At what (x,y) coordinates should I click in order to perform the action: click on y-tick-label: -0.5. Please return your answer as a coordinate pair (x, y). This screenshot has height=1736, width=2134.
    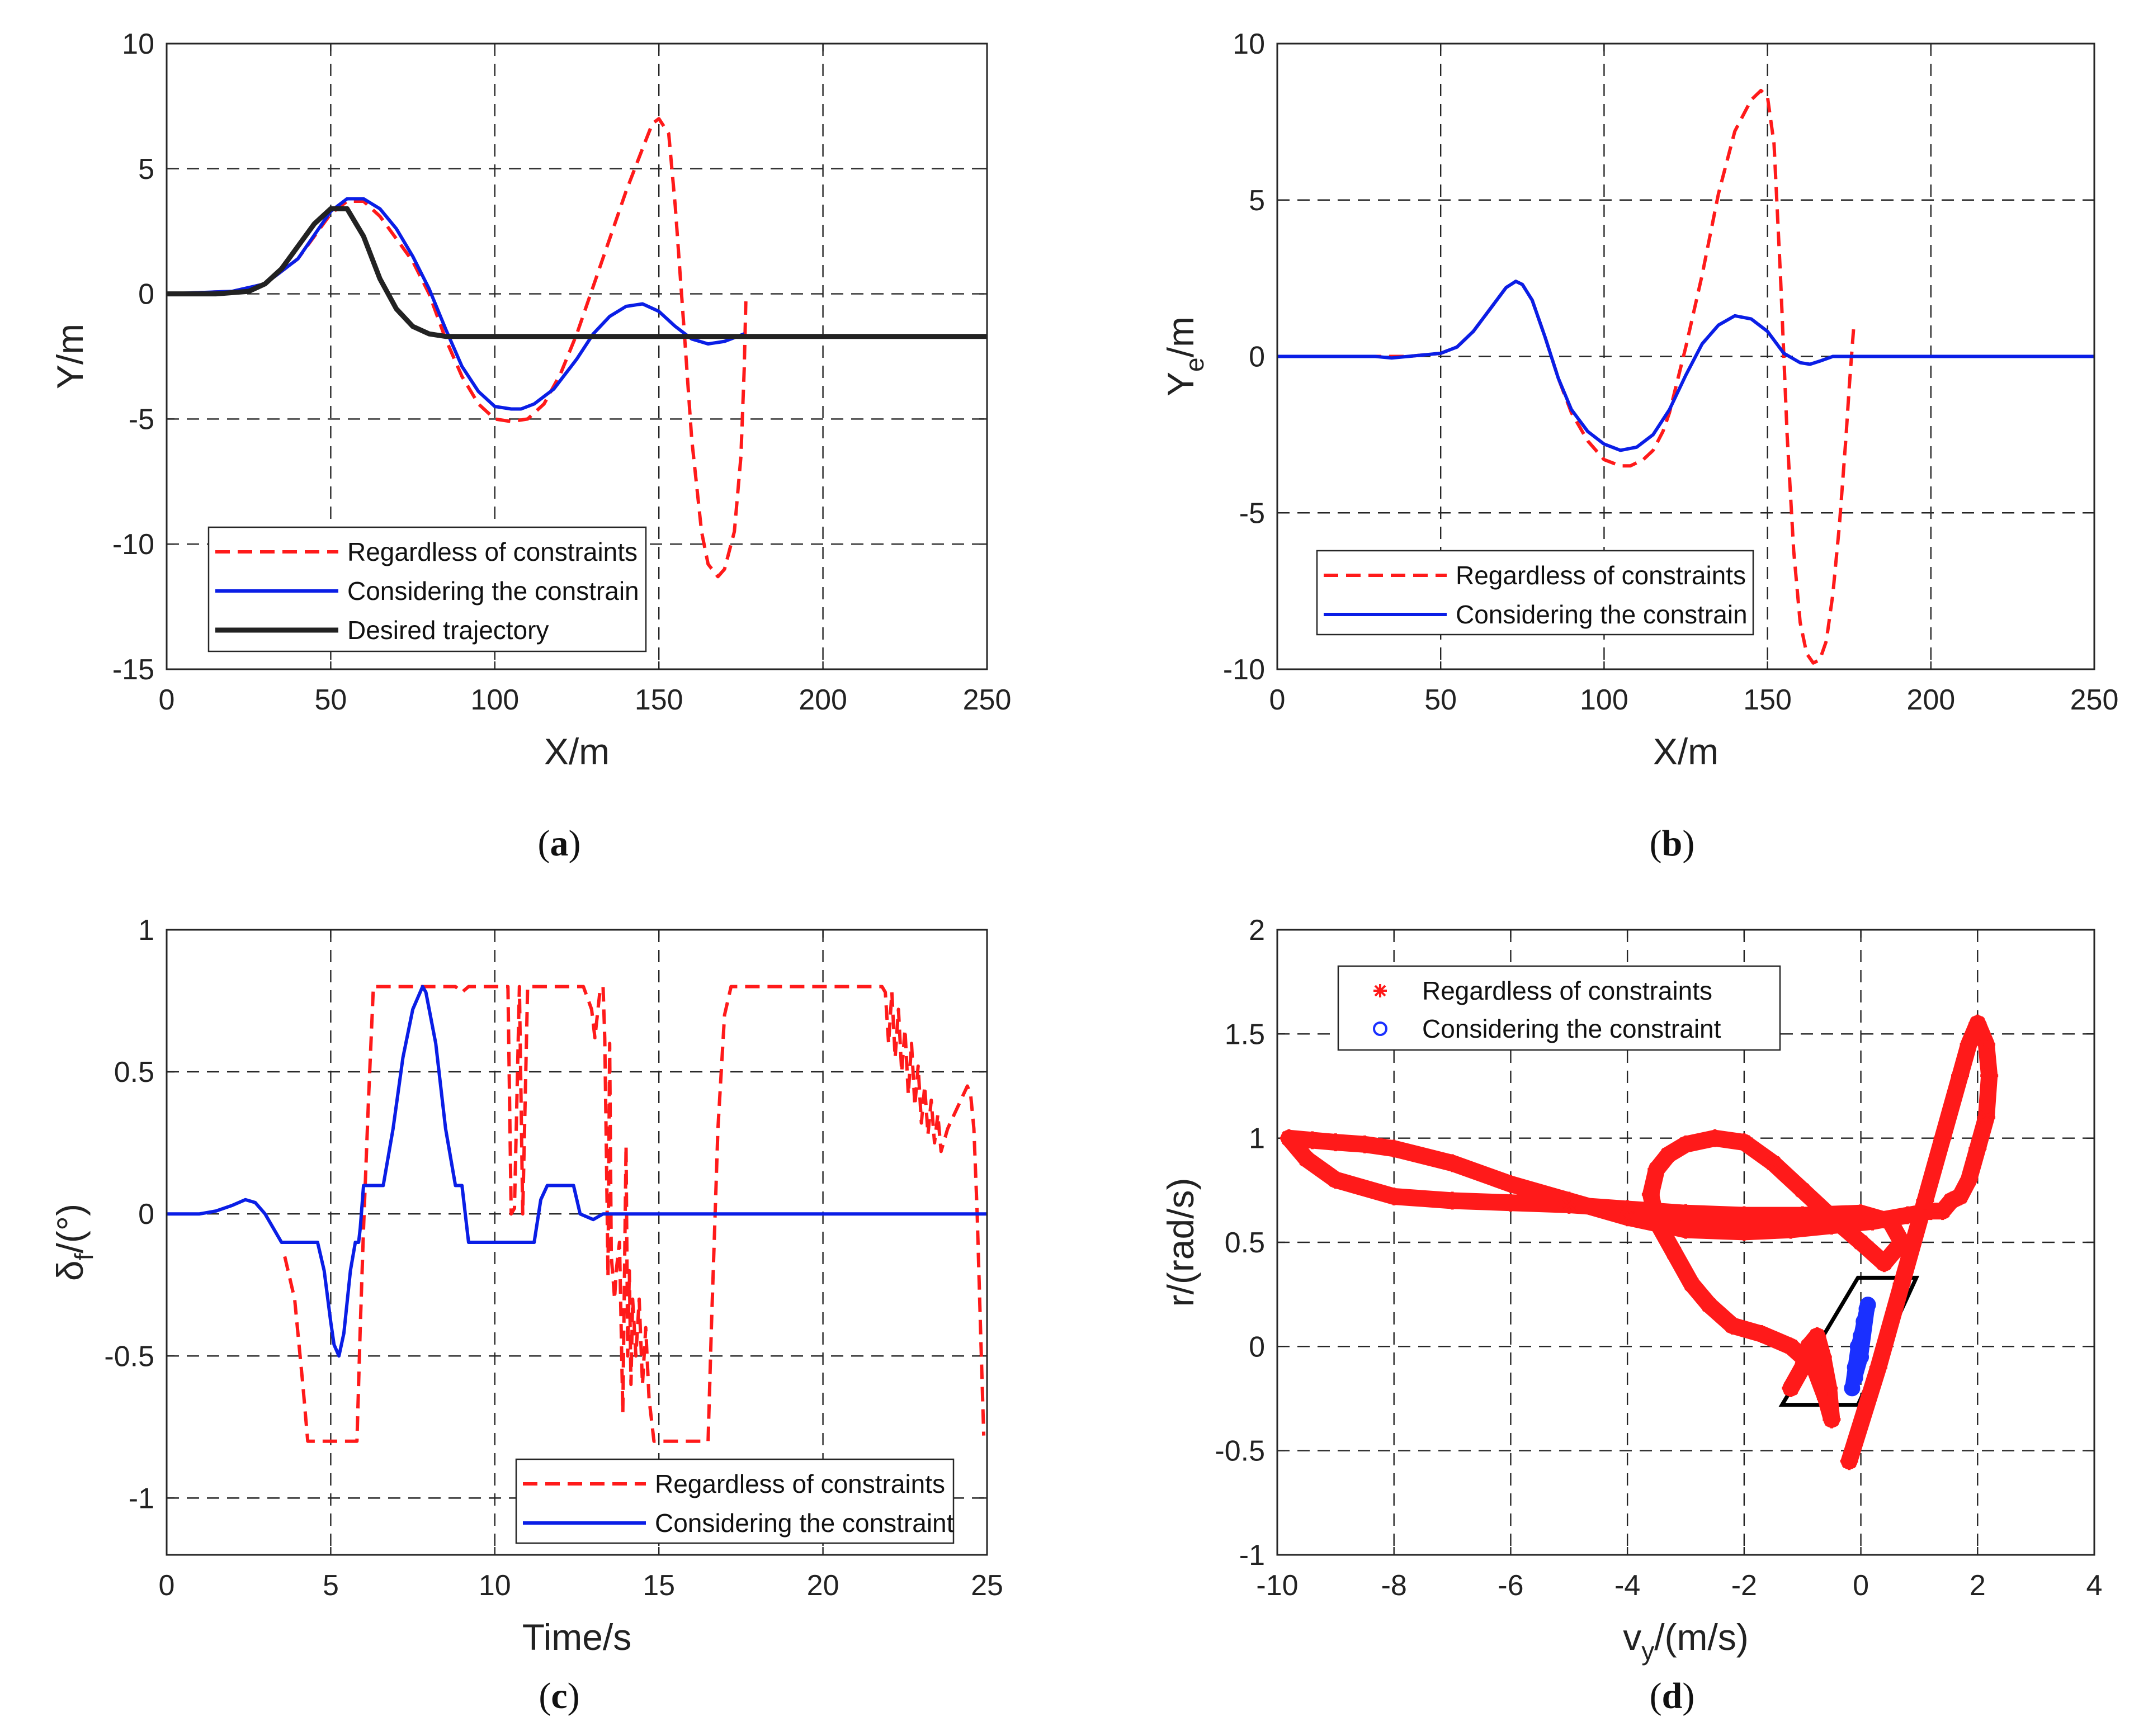
    Looking at the image, I should click on (1240, 1451).